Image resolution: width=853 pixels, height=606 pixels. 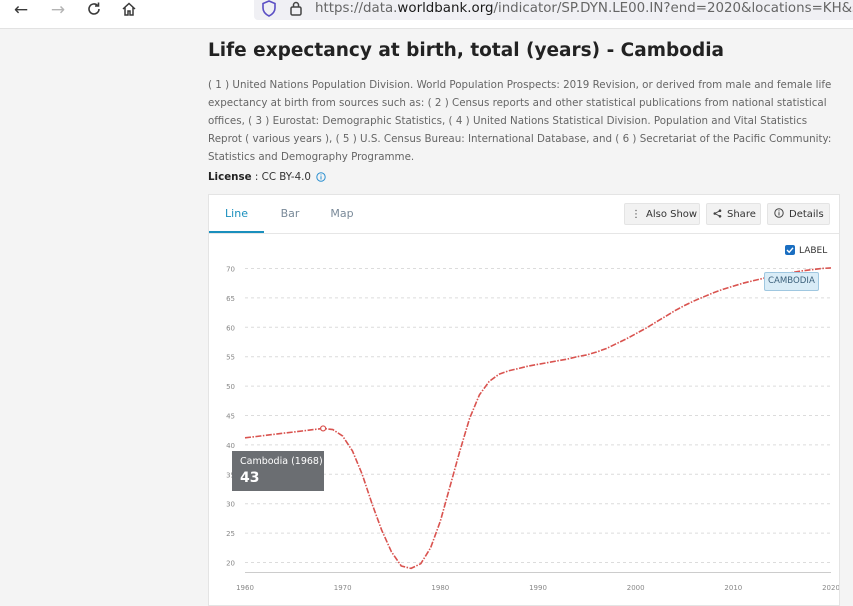 I want to click on address-bar, so click(x=553, y=10).